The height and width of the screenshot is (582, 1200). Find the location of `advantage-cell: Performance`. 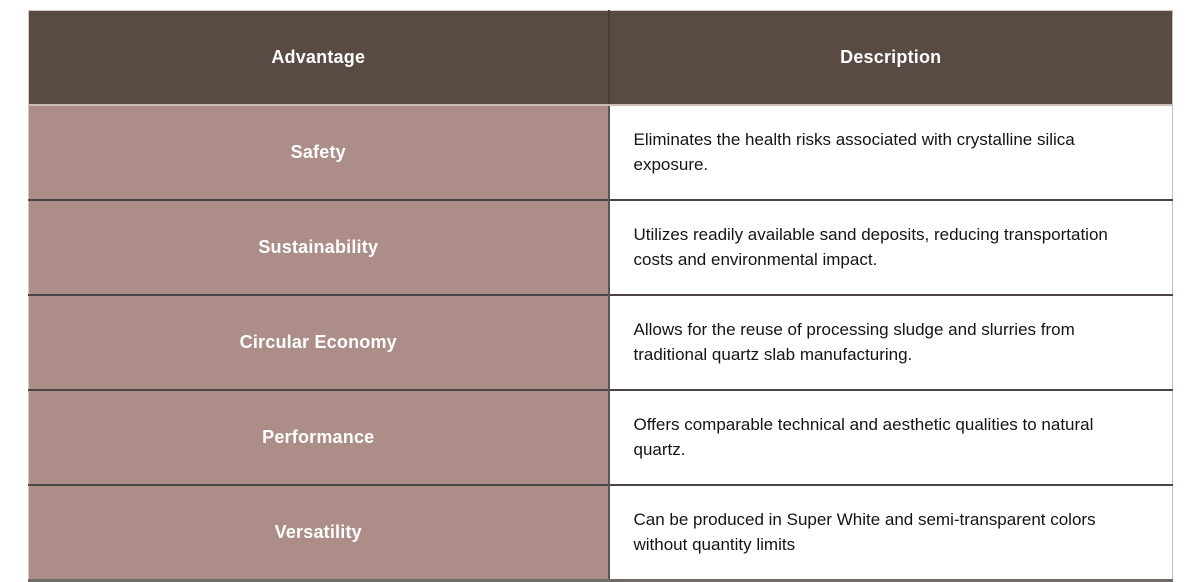

advantage-cell: Performance is located at coordinates (319, 437).